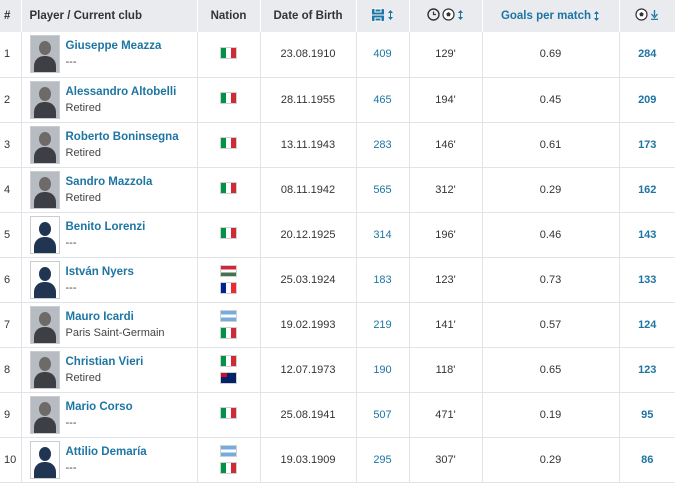 The width and height of the screenshot is (675, 483). What do you see at coordinates (99, 316) in the screenshot?
I see `player-name-link: Mauro Icardi` at bounding box center [99, 316].